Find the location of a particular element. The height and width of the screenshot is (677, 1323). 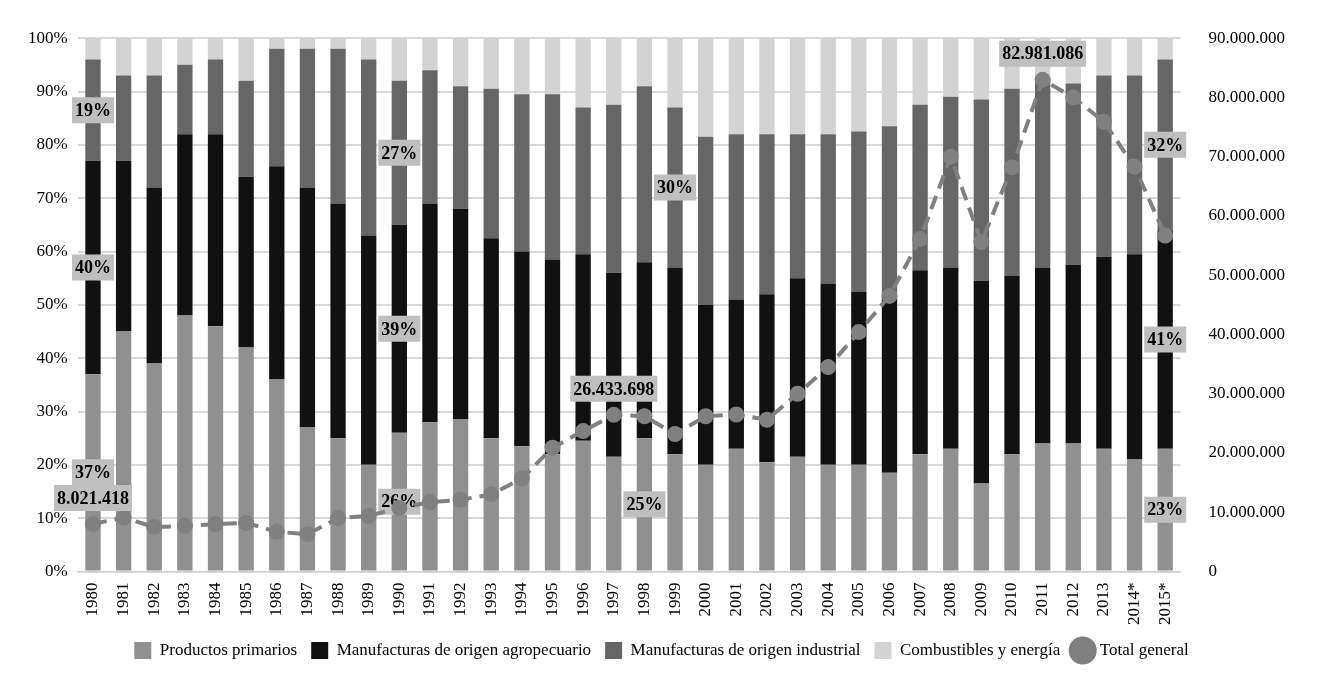

data-label: 37% is located at coordinates (92, 472).